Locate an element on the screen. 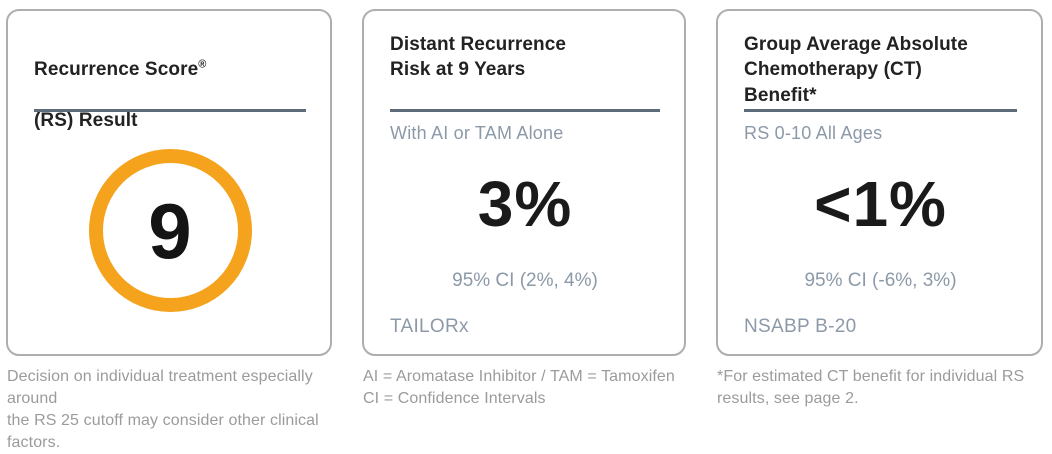 This screenshot has height=454, width=1052. rs-title-line-1: Recurrence Score® is located at coordinates (170, 69).